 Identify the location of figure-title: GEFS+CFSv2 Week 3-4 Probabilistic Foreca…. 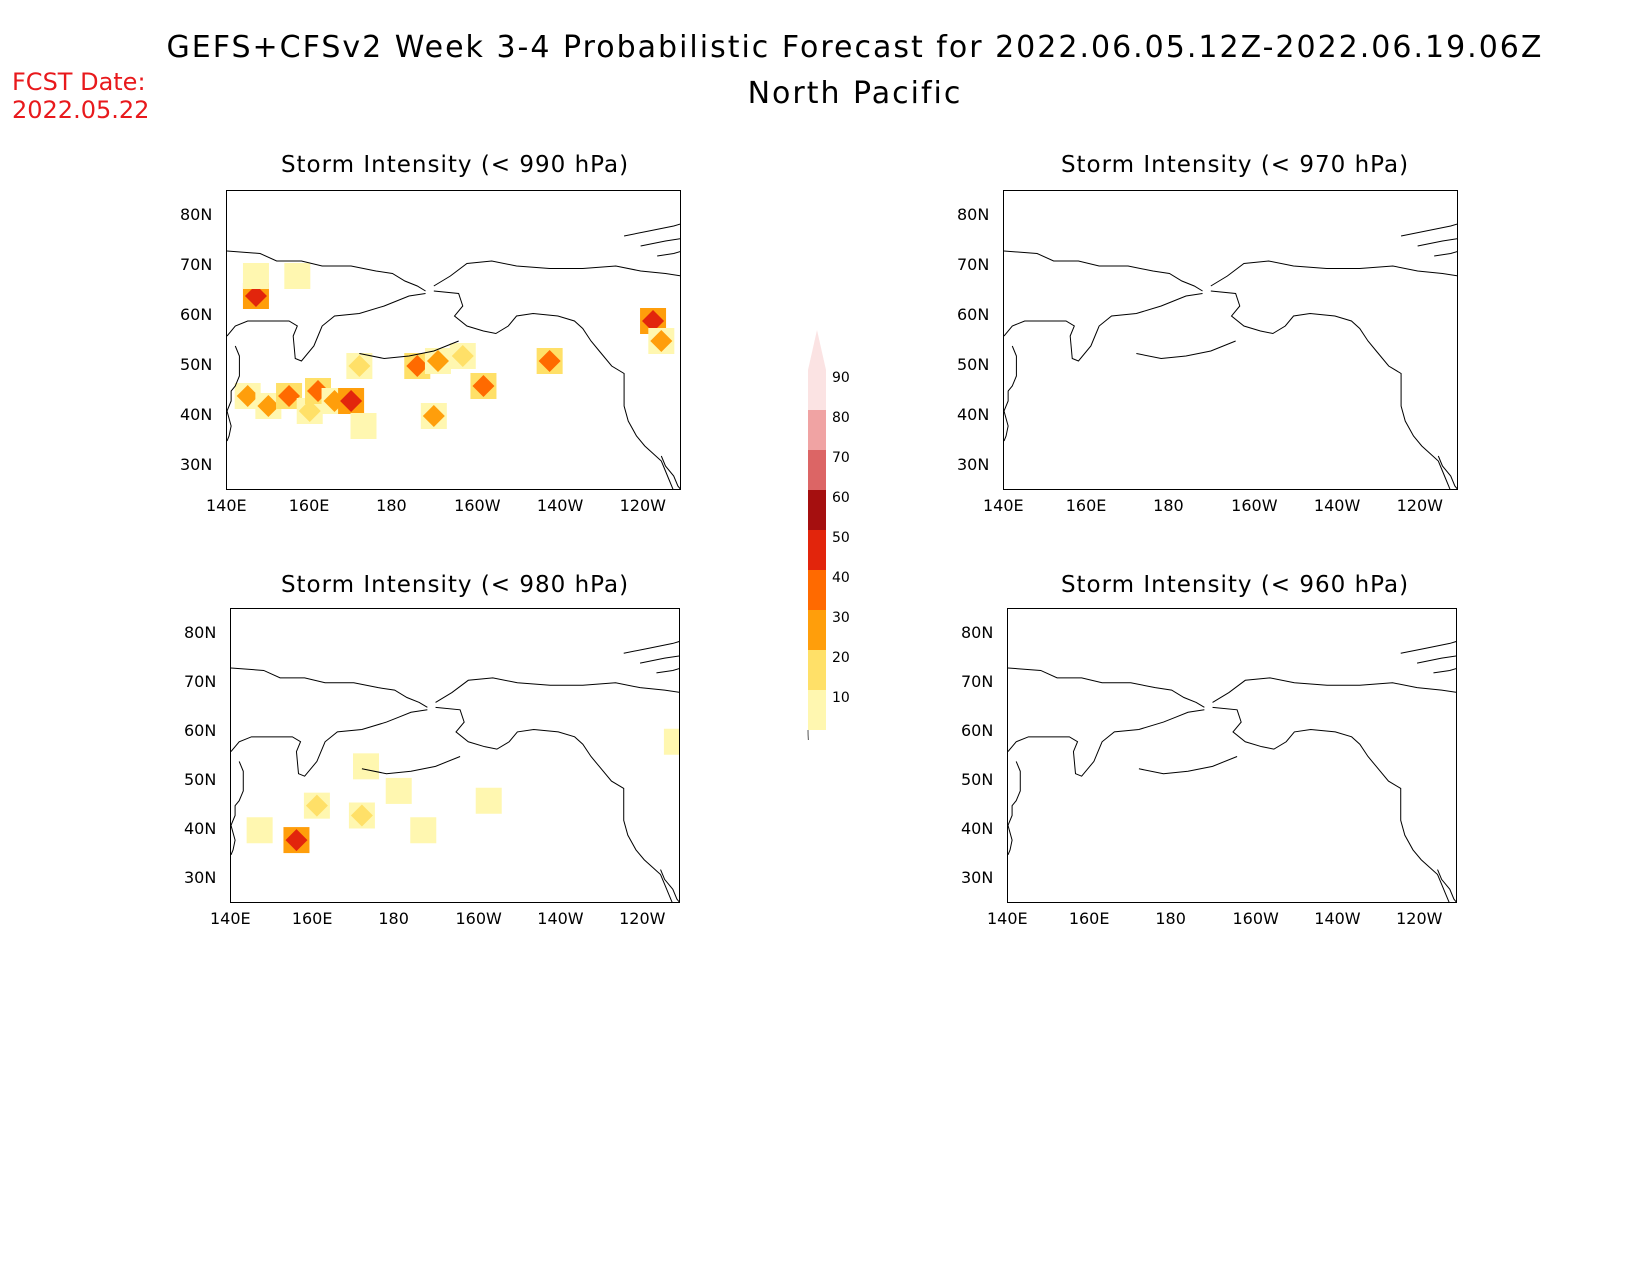
(855, 47).